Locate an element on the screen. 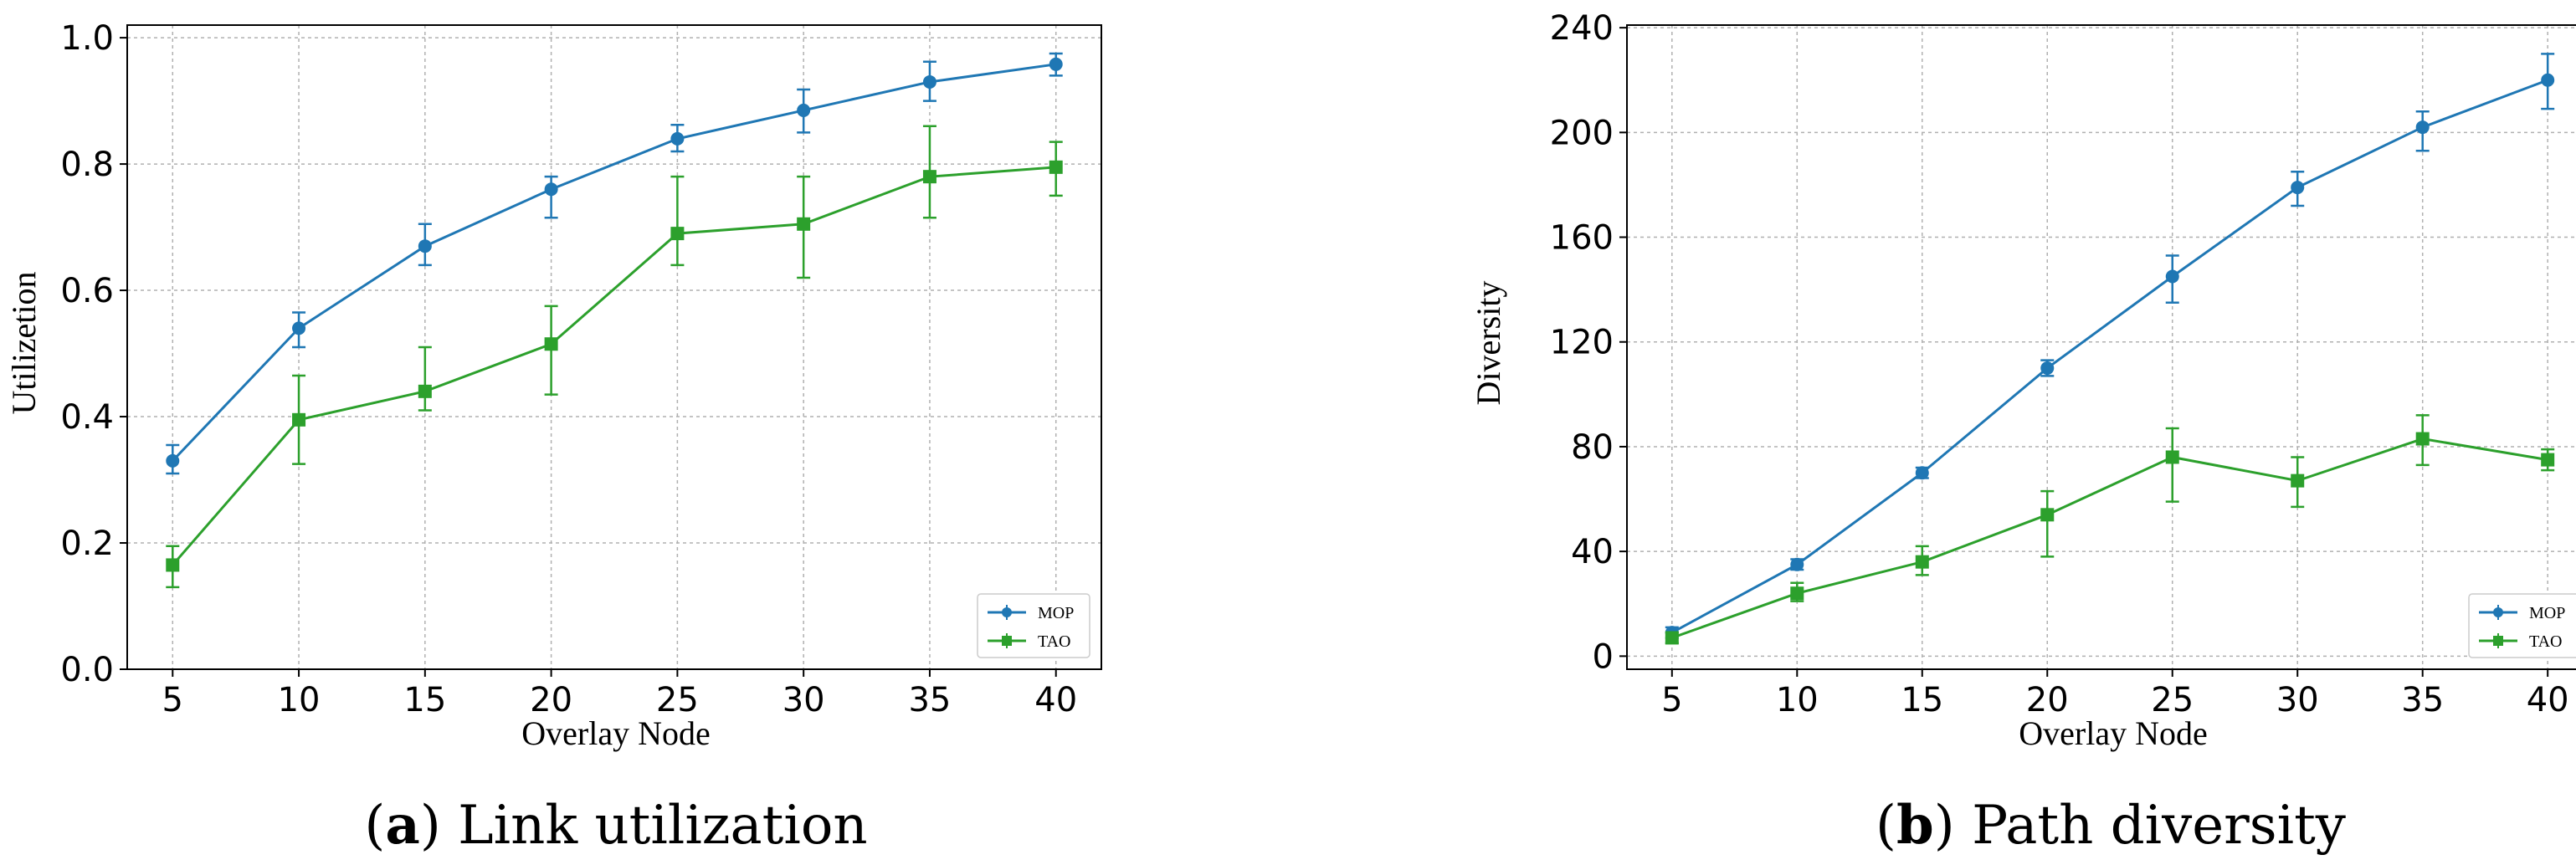 The width and height of the screenshot is (2576, 865). series-tao is located at coordinates (2110, 529).